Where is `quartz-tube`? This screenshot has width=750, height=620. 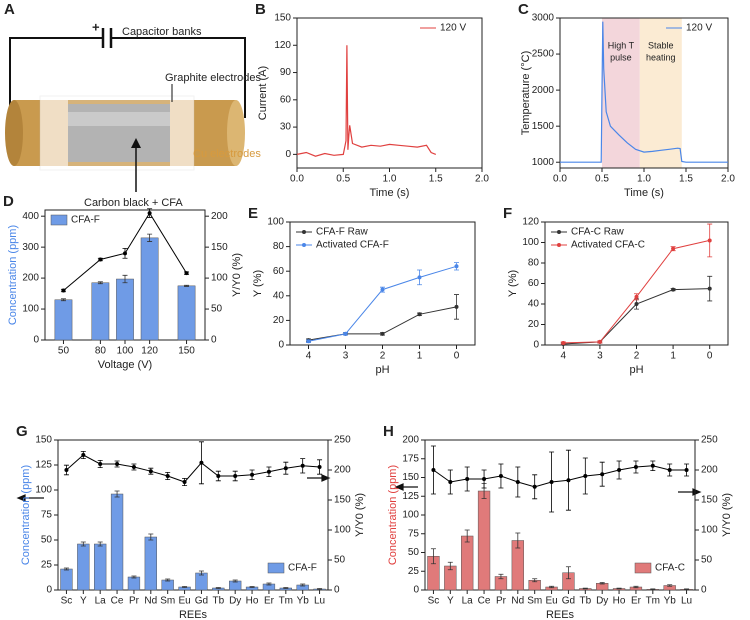 quartz-tube is located at coordinates (117, 133).